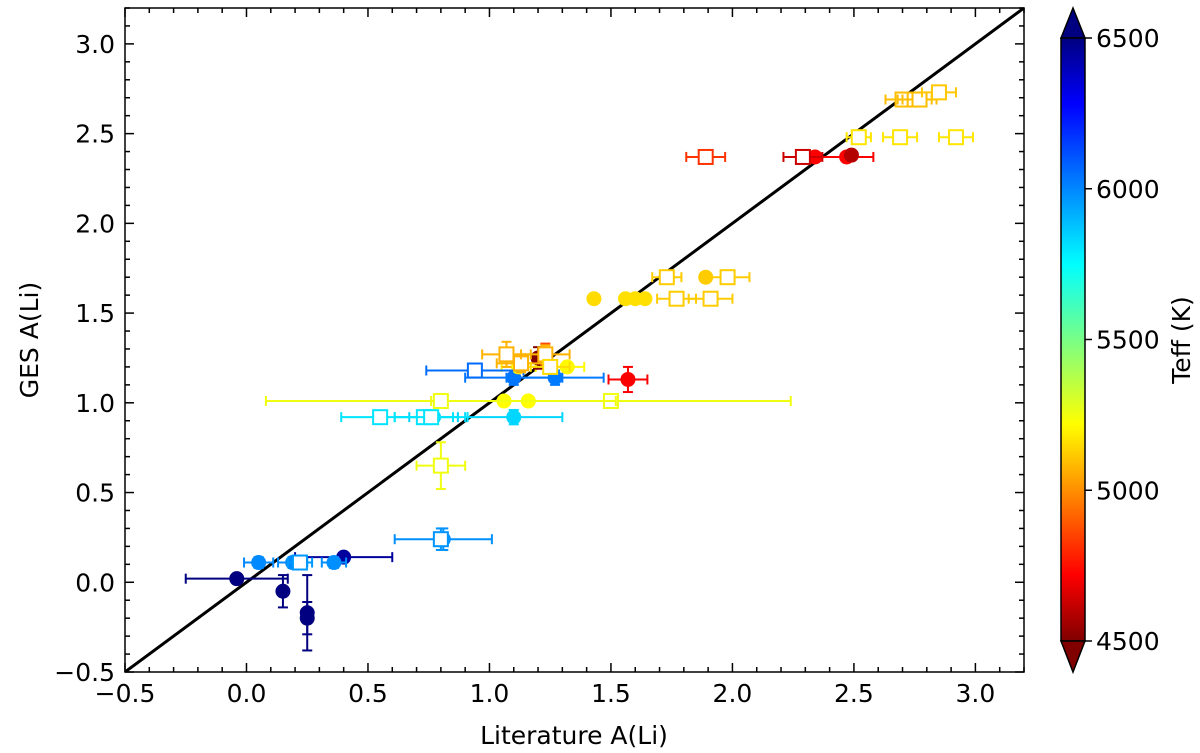  Describe the element at coordinates (611, 693) in the screenshot. I see `x-tick-label: 1.5` at that location.